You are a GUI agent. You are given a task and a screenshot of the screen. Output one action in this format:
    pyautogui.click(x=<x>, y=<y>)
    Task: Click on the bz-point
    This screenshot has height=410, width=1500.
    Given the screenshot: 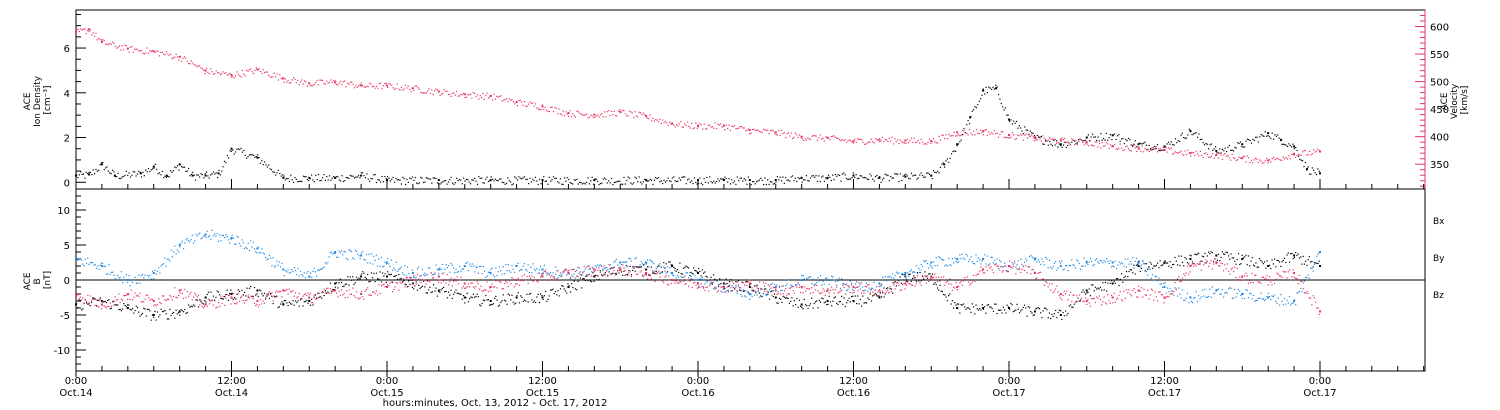 What is the action you would take?
    pyautogui.click(x=1164, y=297)
    